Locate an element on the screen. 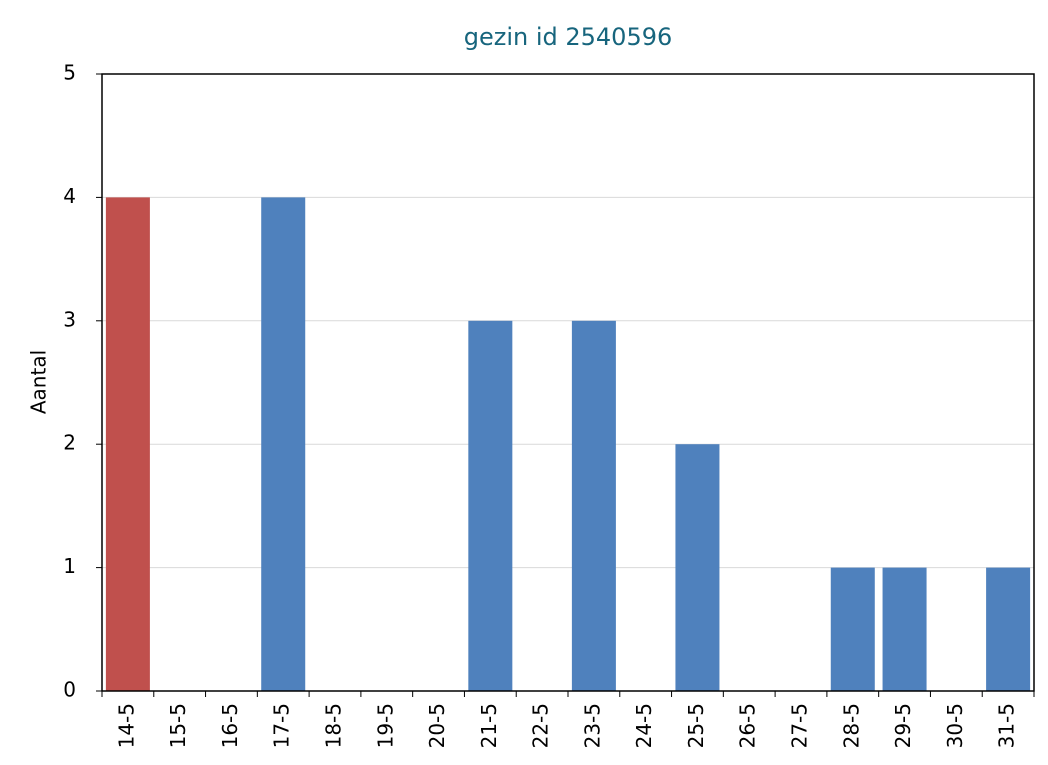 This screenshot has height=765, width=1048. y-tick-label: 1 is located at coordinates (69, 566).